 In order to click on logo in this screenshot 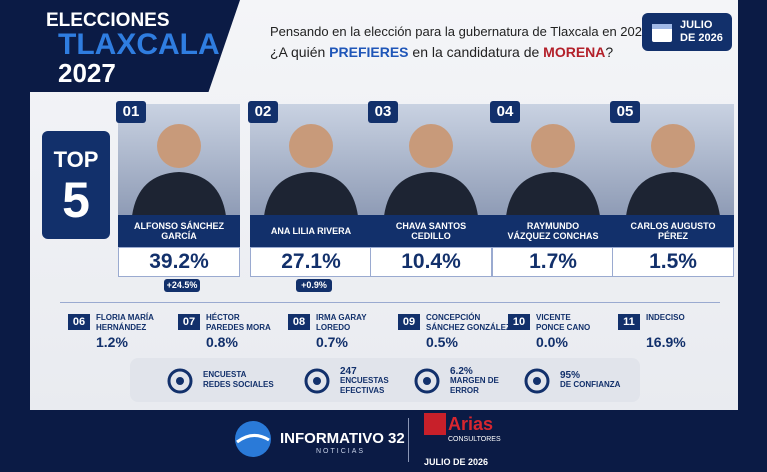, I will do `click(253, 439)`.